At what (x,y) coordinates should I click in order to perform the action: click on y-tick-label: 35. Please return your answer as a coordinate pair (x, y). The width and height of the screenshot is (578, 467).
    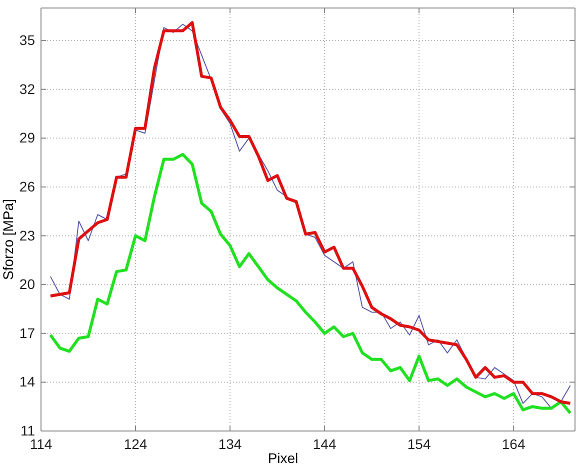
    Looking at the image, I should click on (27, 40).